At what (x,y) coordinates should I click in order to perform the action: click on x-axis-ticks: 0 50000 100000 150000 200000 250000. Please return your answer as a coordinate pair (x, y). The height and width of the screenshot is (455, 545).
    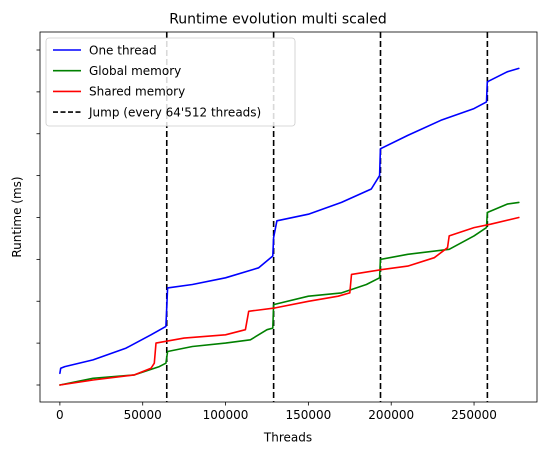
    Looking at the image, I should click on (276, 412).